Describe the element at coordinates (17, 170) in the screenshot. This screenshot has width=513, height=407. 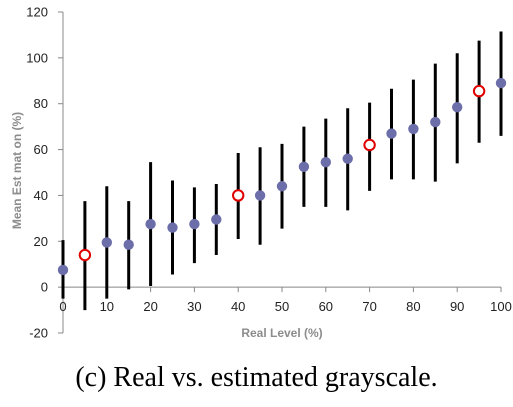
I see `y-axis-title: Mean Est mat on (%)` at that location.